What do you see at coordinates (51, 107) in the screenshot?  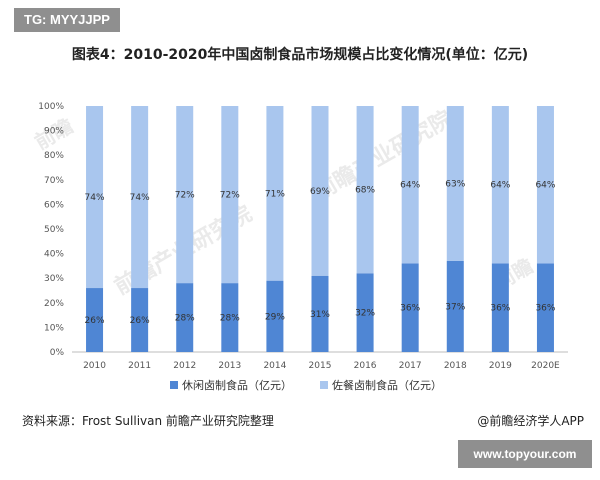 I see `y-tick-label: 100%` at bounding box center [51, 107].